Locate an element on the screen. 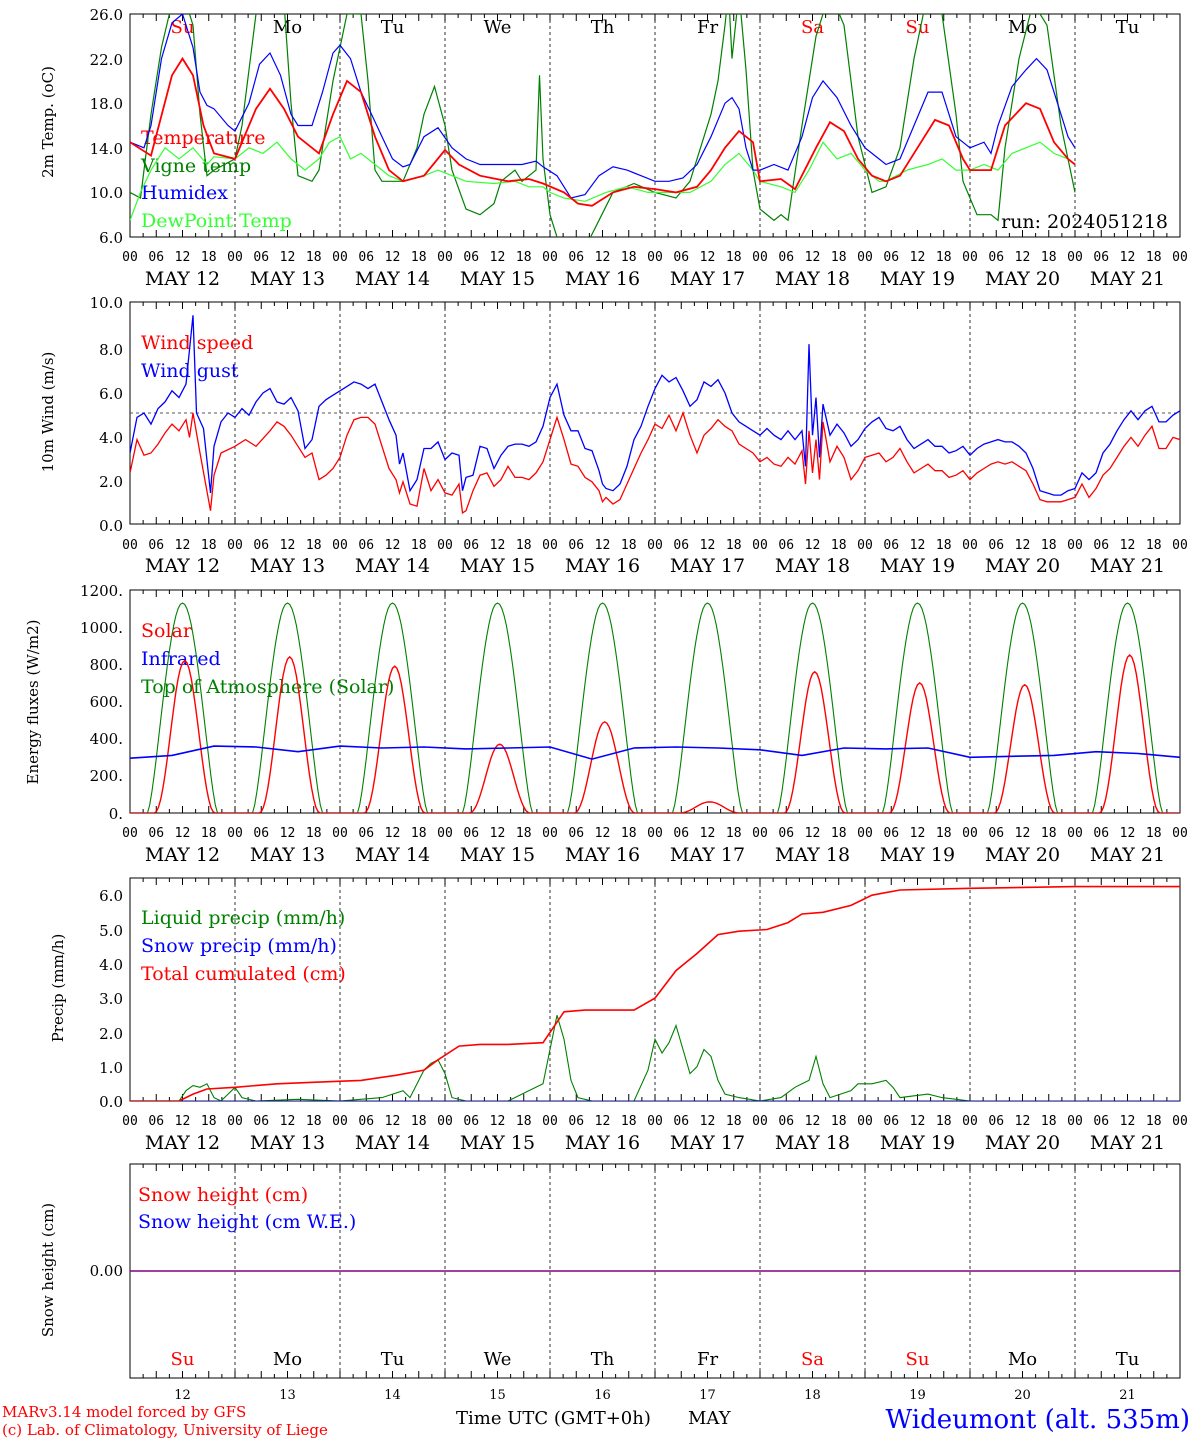 This screenshot has height=1440, width=1194. legend-humidex: Humidex is located at coordinates (184, 193).